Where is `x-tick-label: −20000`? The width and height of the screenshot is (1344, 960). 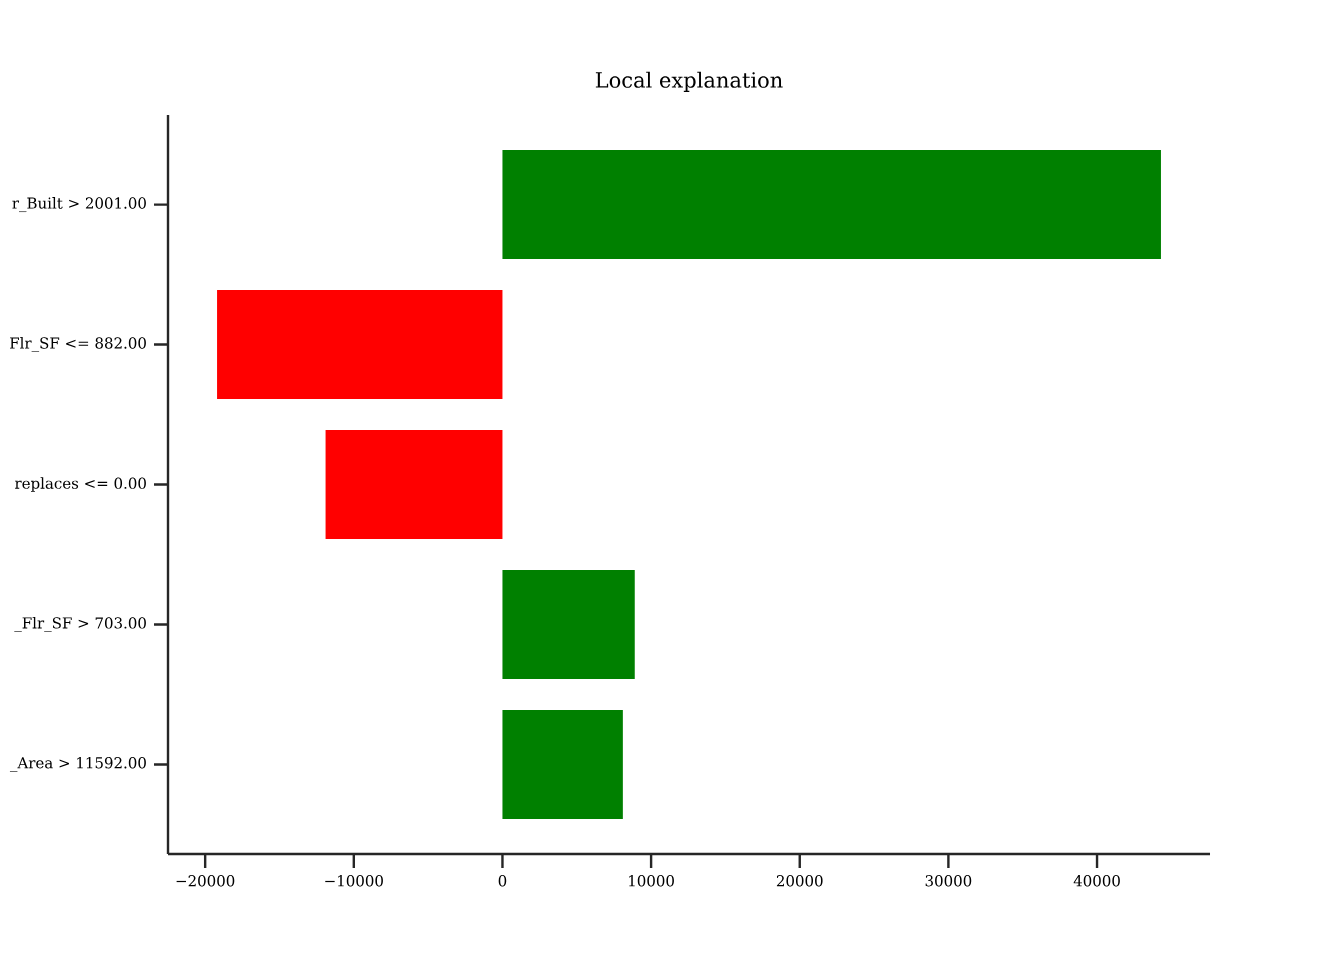 x-tick-label: −20000 is located at coordinates (205, 881).